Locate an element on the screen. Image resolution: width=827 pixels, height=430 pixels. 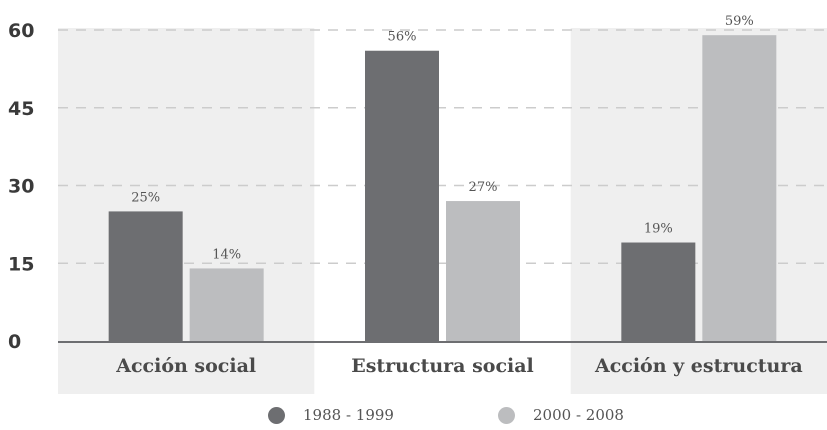
data-label-3-series-1: 19% is located at coordinates (658, 229).